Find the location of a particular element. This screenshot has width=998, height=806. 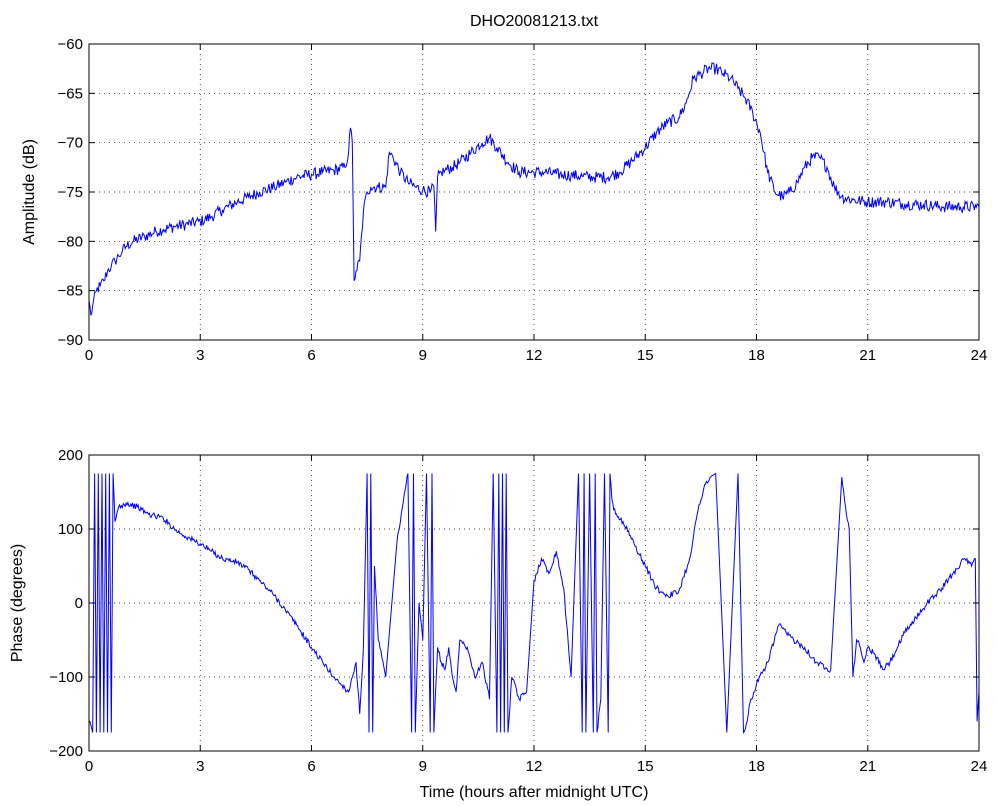

amplitude-x-tick-label: 15 is located at coordinates (645, 355).